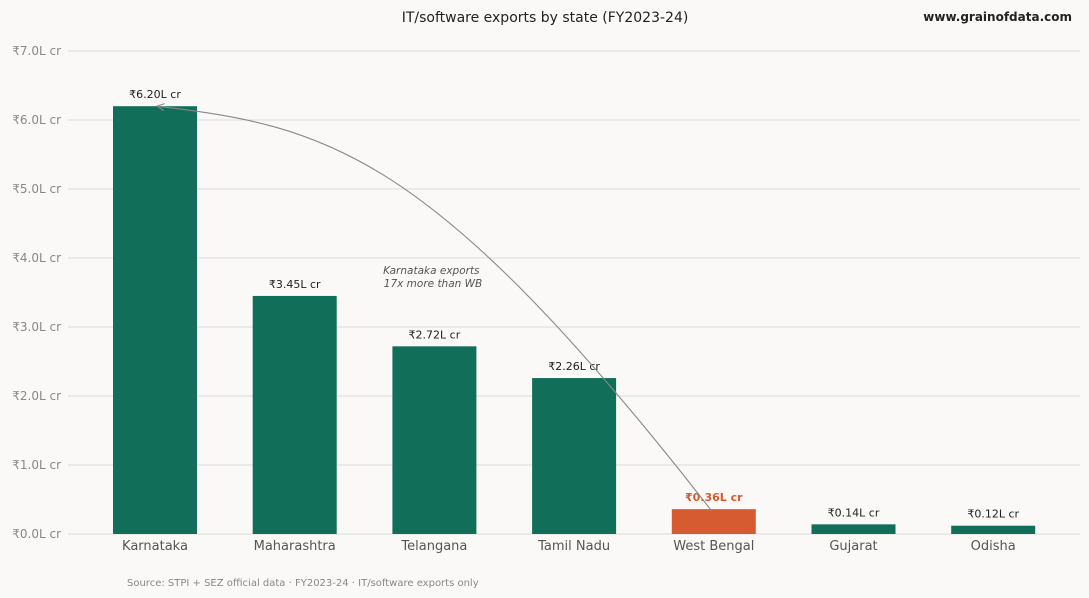 This screenshot has height=598, width=1089. I want to click on y-tick-label: ₹5.0L cr, so click(36, 189).